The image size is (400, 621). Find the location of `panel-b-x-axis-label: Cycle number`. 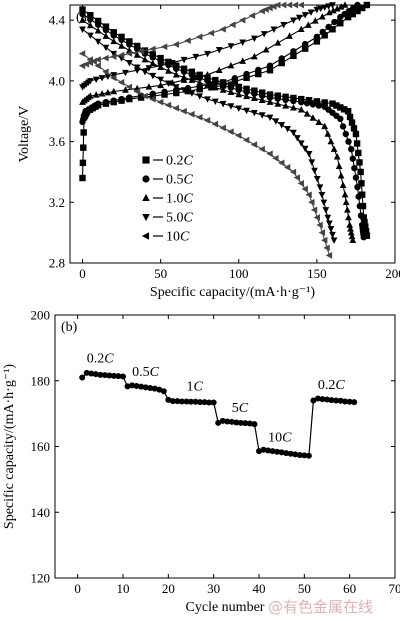

panel-b-x-axis-label: Cycle number is located at coordinates (225, 607).